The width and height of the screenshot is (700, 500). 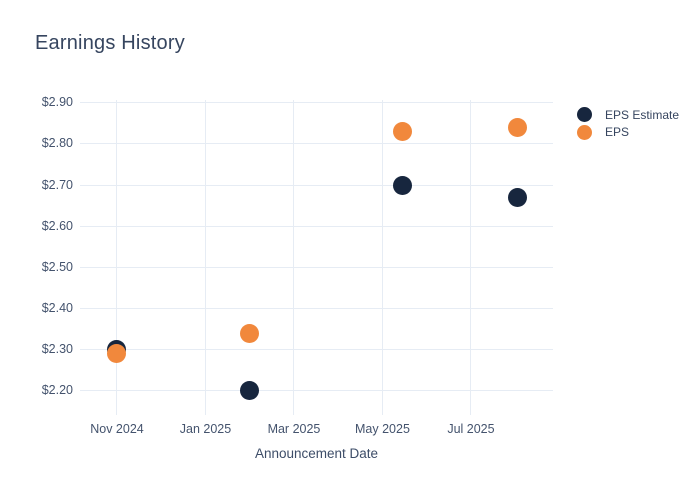 I want to click on x-axis-tick-label: Mar 2025, so click(x=294, y=429).